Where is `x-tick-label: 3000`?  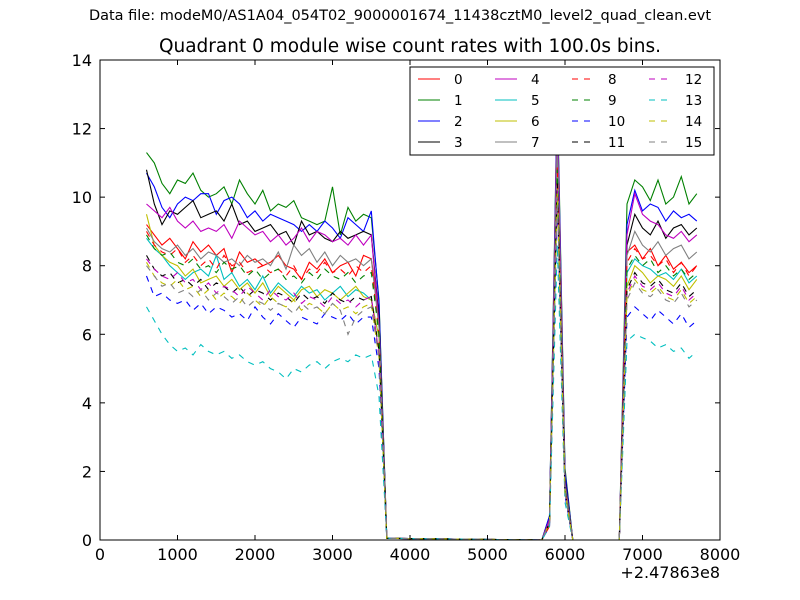
x-tick-label: 3000 is located at coordinates (332, 554).